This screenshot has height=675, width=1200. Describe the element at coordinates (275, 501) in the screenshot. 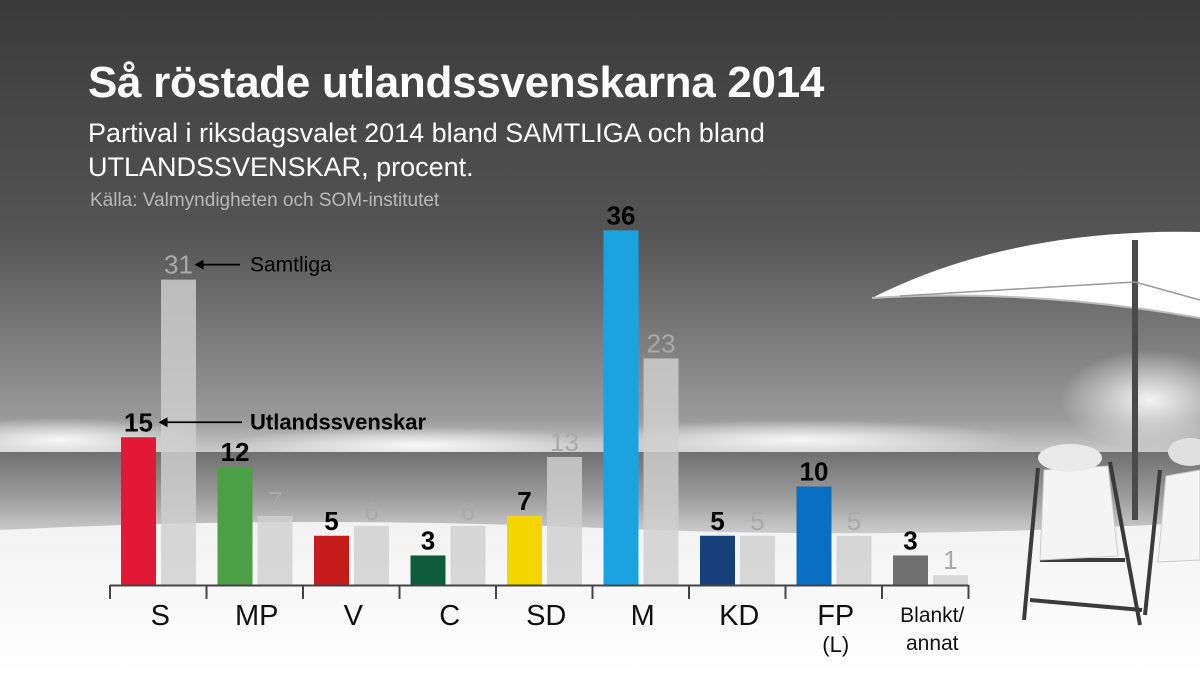

I see `value-label-samtliga: 7` at that location.